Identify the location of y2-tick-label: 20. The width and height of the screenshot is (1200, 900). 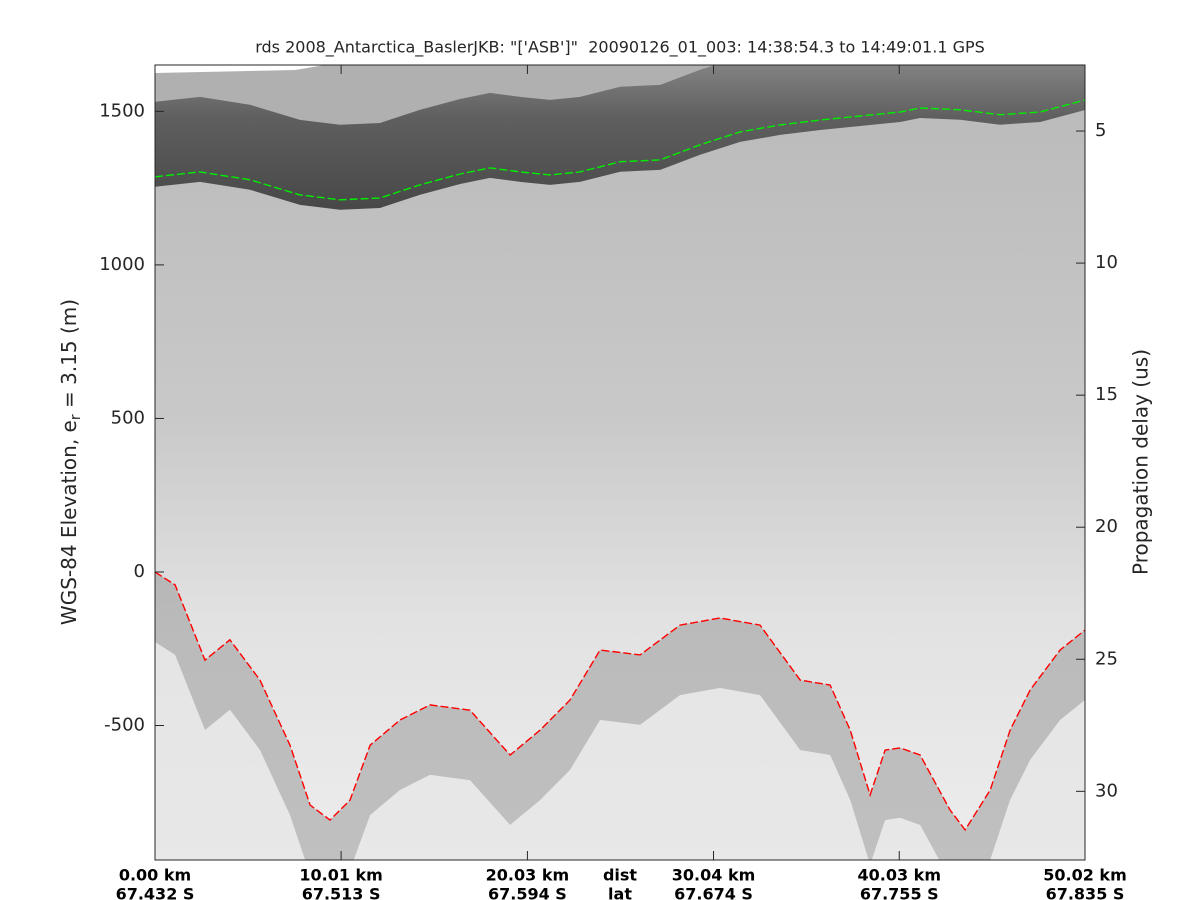
(1106, 526).